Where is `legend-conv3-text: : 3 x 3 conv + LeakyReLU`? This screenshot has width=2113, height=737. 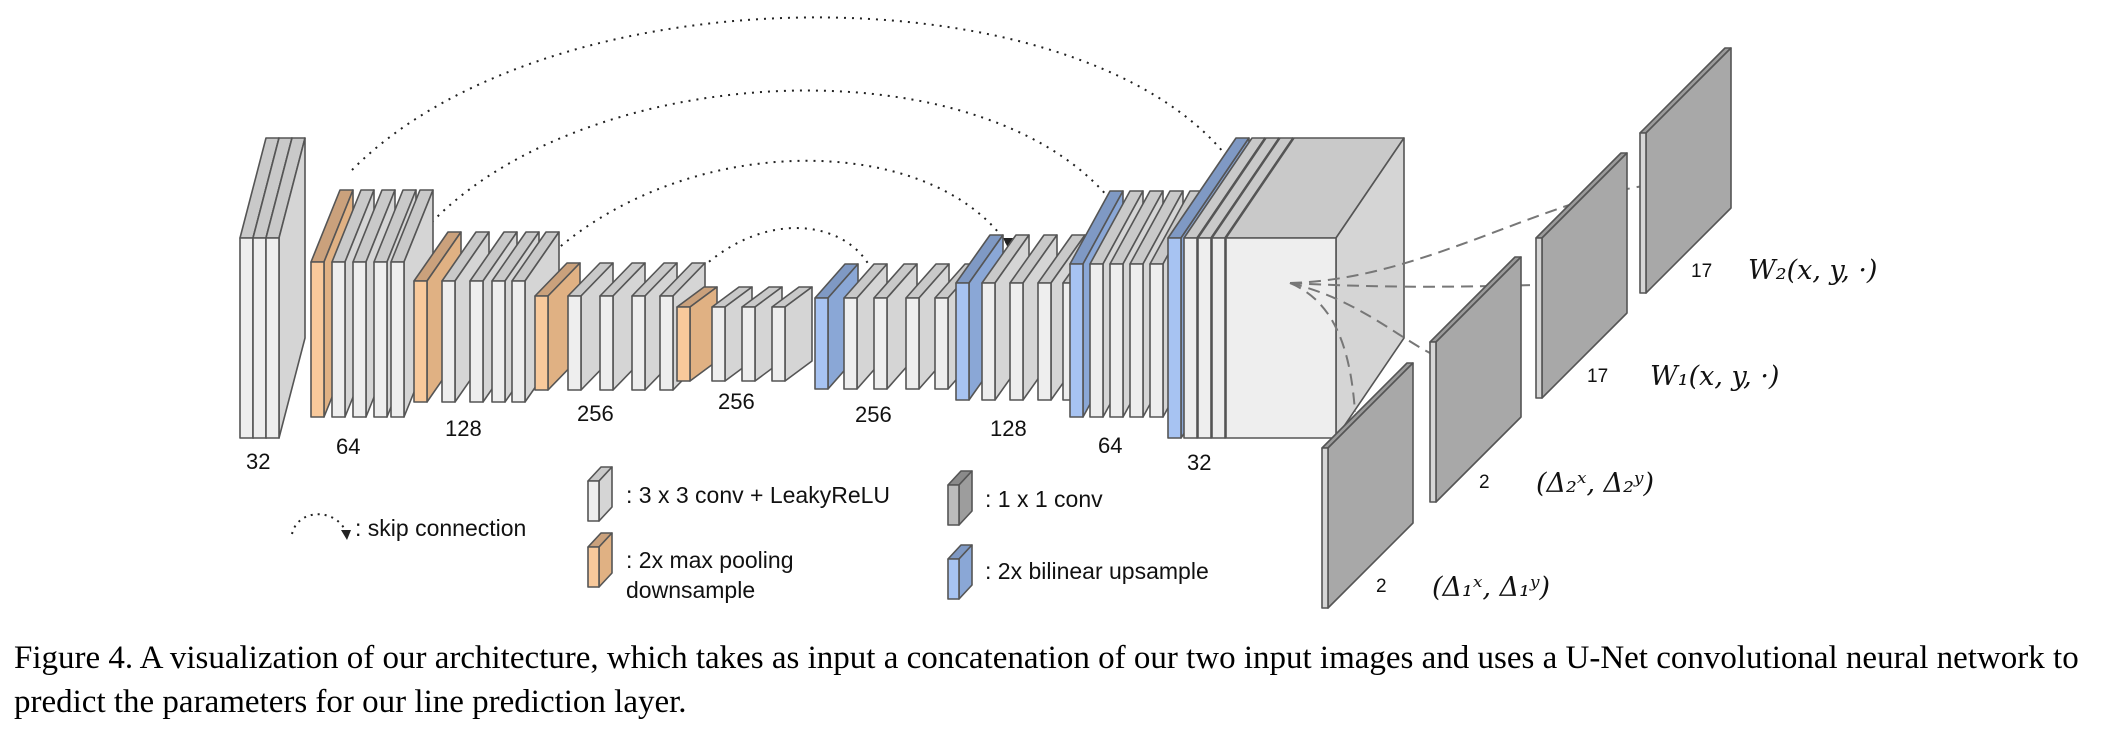 legend-conv3-text: : 3 x 3 conv + LeakyReLU is located at coordinates (758, 495).